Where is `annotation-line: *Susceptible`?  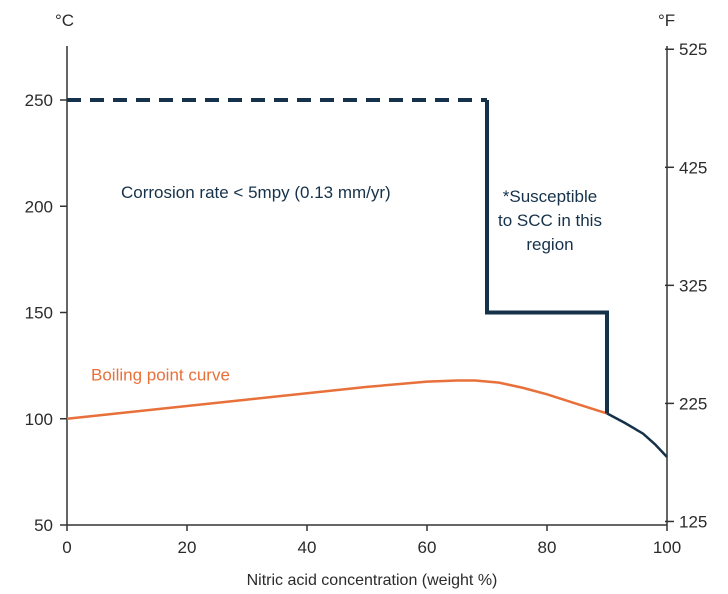
annotation-line: *Susceptible is located at coordinates (550, 196).